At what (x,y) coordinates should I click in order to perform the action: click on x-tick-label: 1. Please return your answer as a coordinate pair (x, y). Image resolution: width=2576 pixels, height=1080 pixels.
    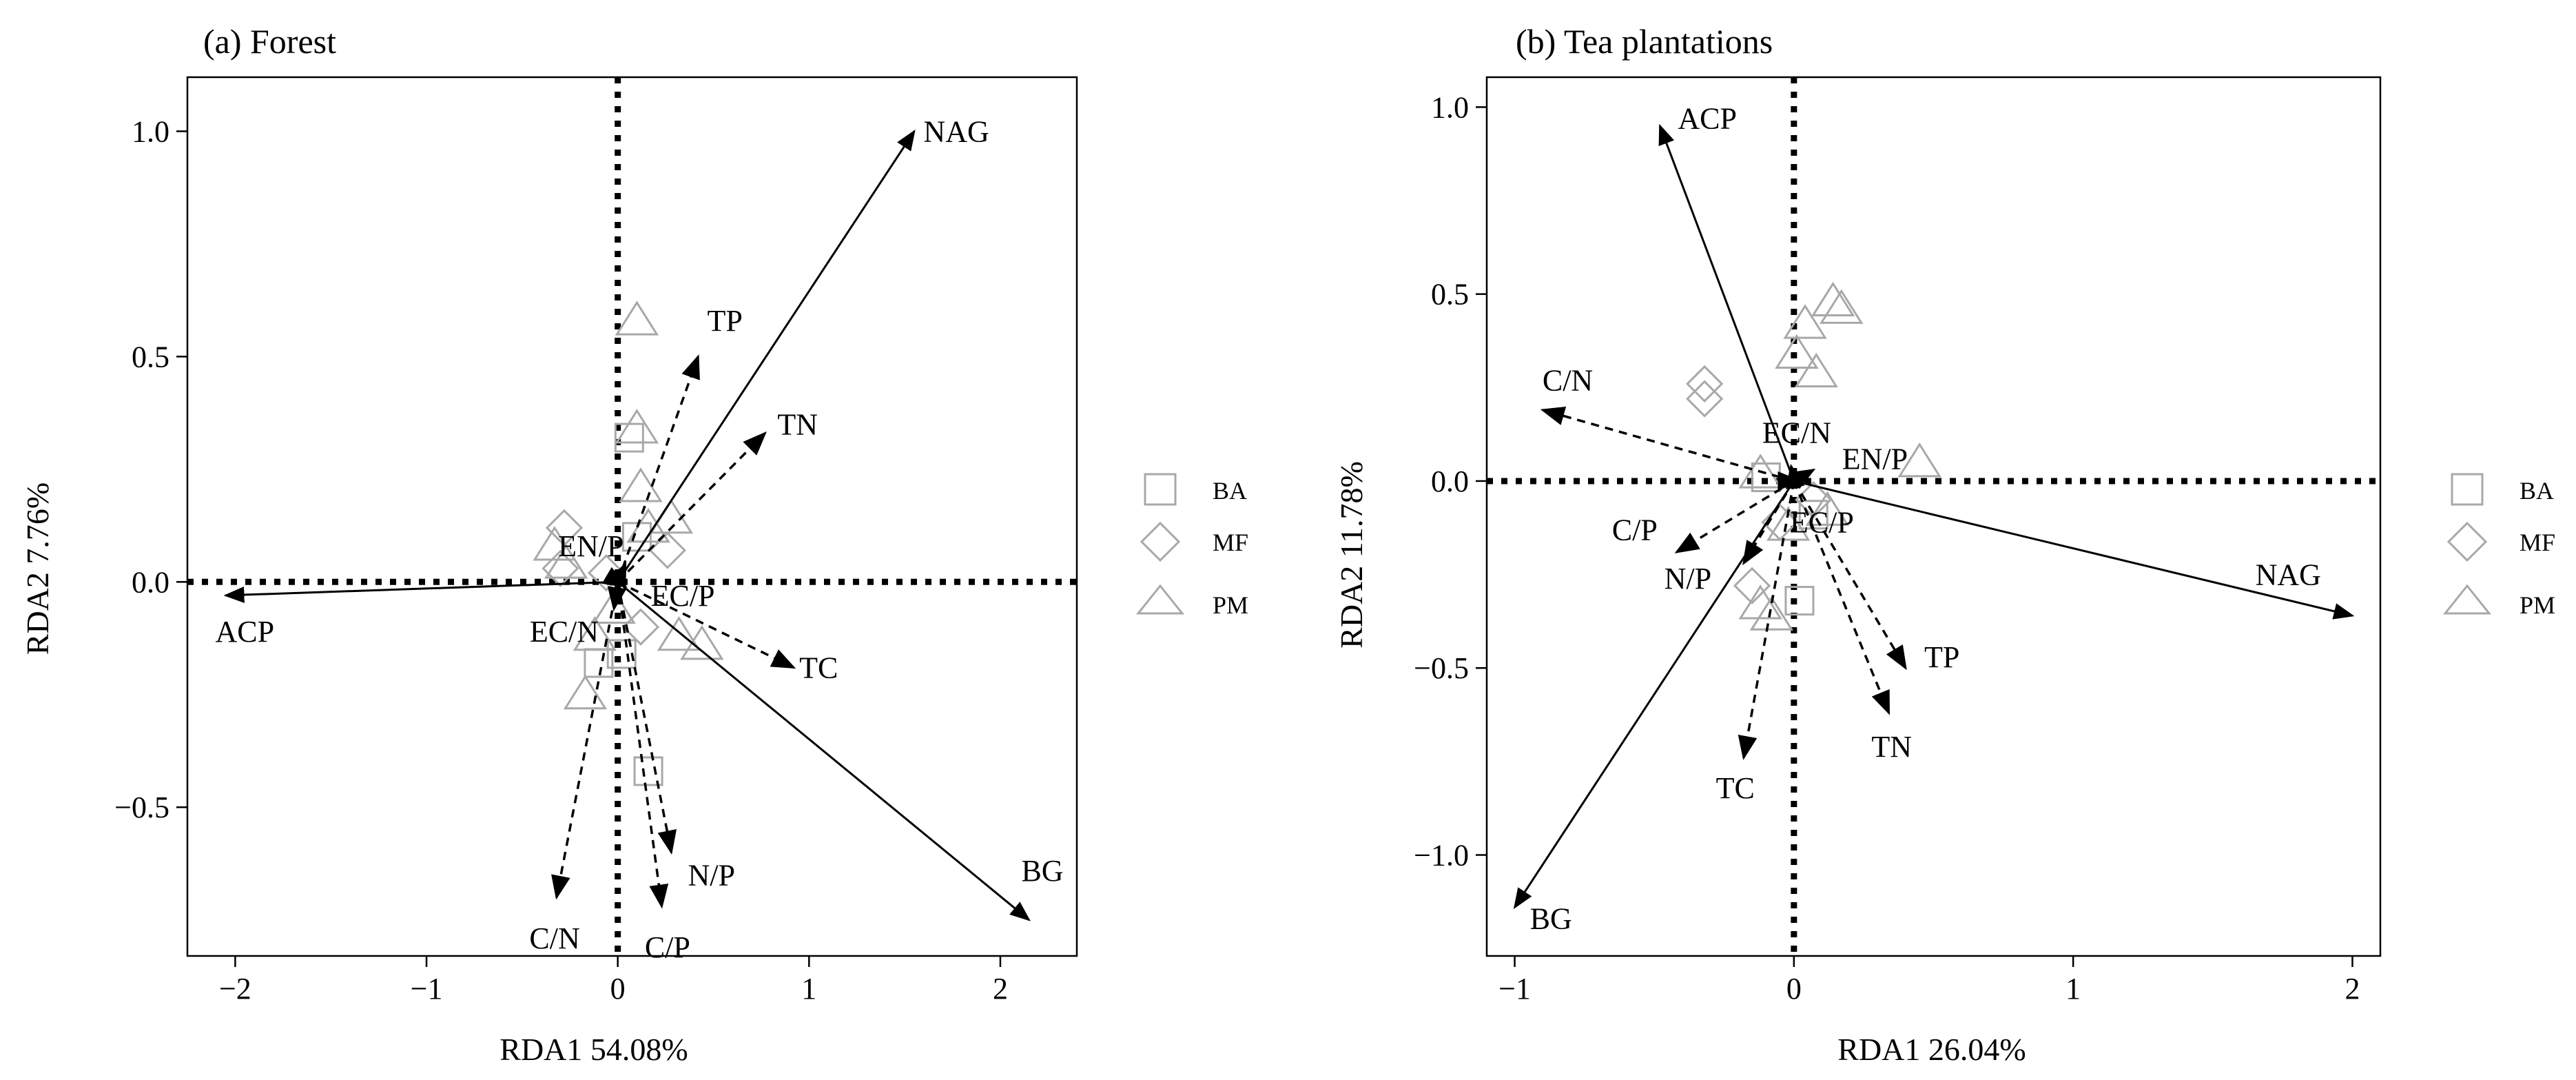
    Looking at the image, I should click on (2073, 989).